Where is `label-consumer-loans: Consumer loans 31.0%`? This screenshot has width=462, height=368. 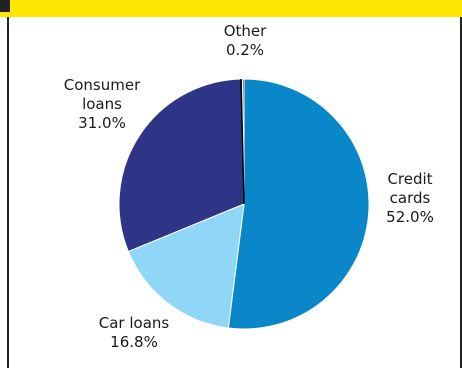 label-consumer-loans: Consumer loans 31.0% is located at coordinates (102, 104).